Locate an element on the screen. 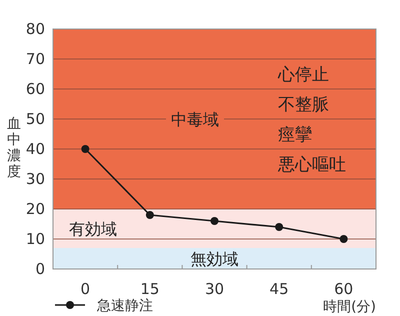 The width and height of the screenshot is (400, 316). y-tick-label: 20 is located at coordinates (35, 209).